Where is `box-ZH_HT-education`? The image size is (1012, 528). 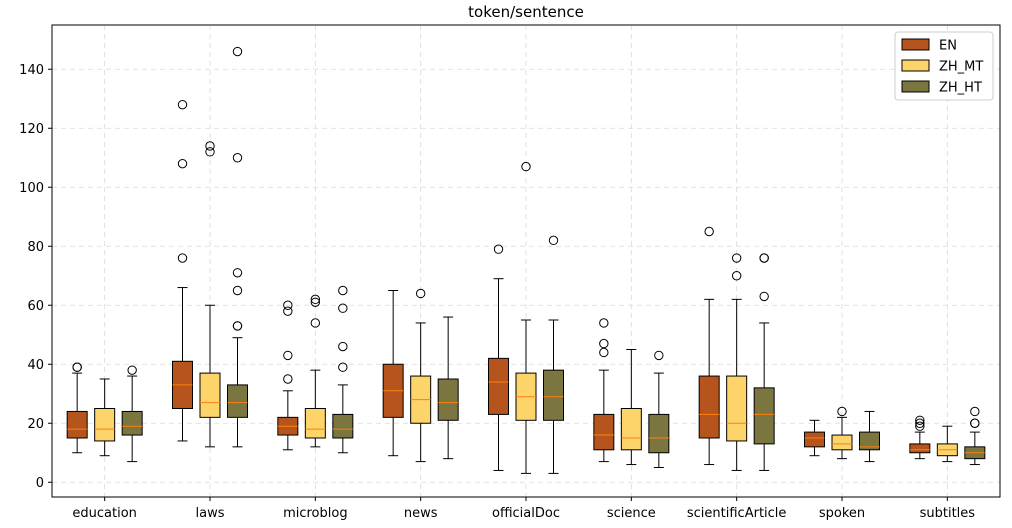 box-ZH_HT-education is located at coordinates (132, 414).